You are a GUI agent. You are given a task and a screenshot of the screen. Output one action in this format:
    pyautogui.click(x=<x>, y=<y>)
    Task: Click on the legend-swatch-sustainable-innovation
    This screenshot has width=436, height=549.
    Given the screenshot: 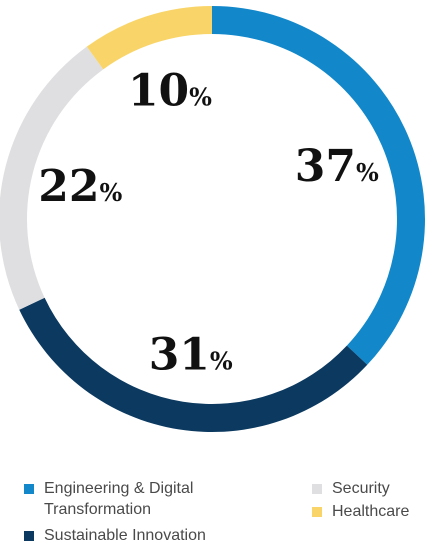 What is the action you would take?
    pyautogui.click(x=29, y=536)
    